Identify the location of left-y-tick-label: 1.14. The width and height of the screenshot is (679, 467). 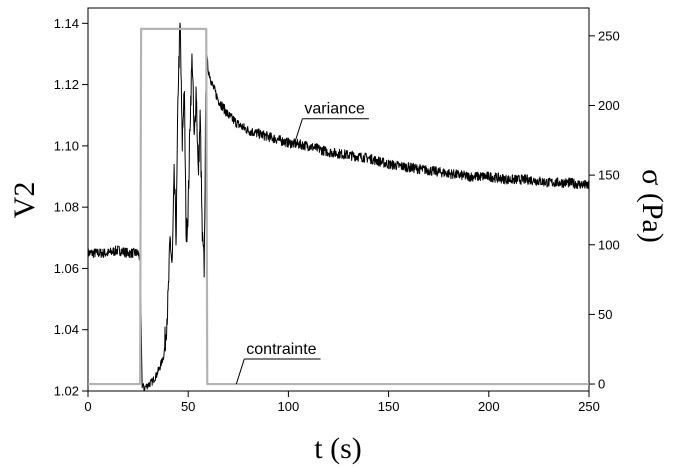
(66, 23).